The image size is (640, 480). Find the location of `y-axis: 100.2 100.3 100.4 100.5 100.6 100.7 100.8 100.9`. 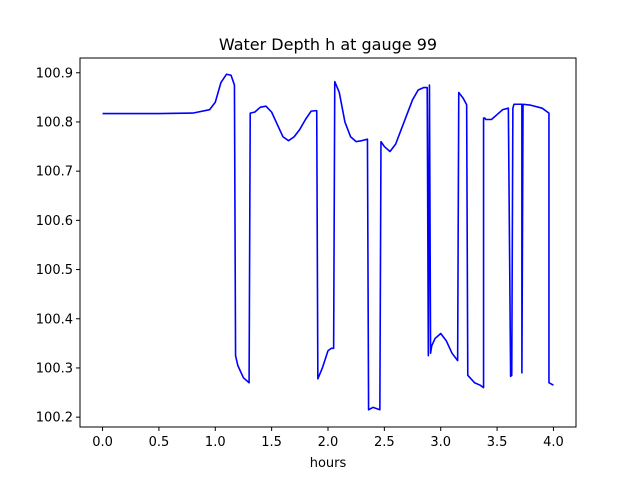

y-axis: 100.2 100.3 100.4 100.5 100.6 100.7 100.8 100.9 is located at coordinates (58, 246).